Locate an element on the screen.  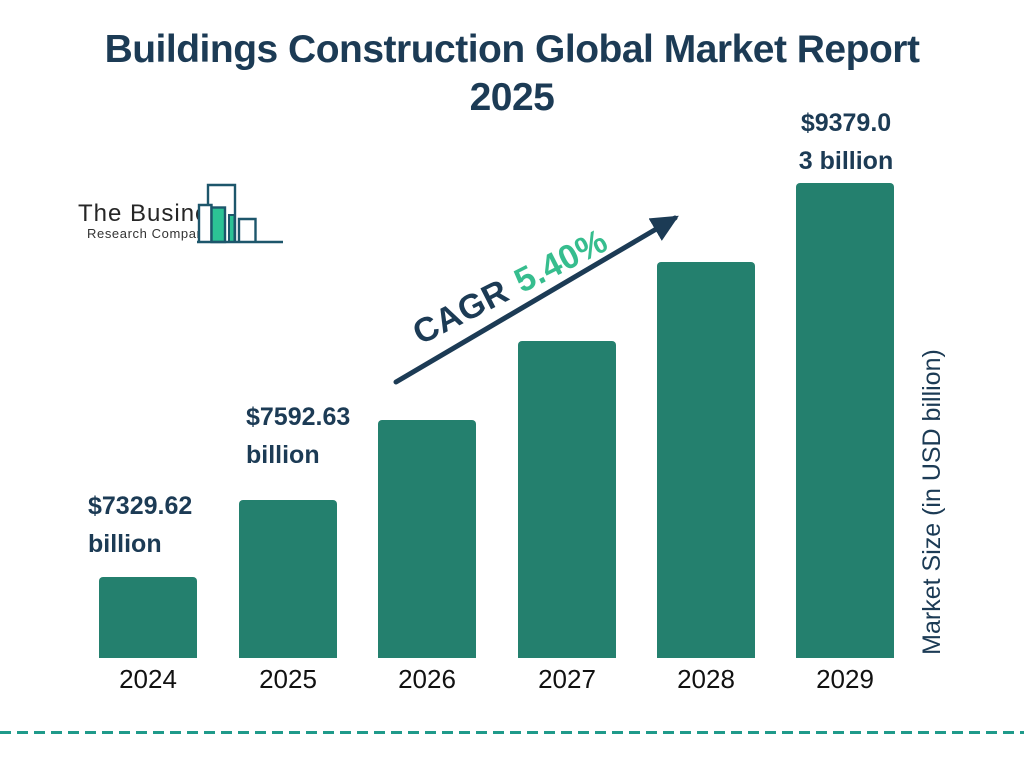
bar-2027 is located at coordinates (567, 499).